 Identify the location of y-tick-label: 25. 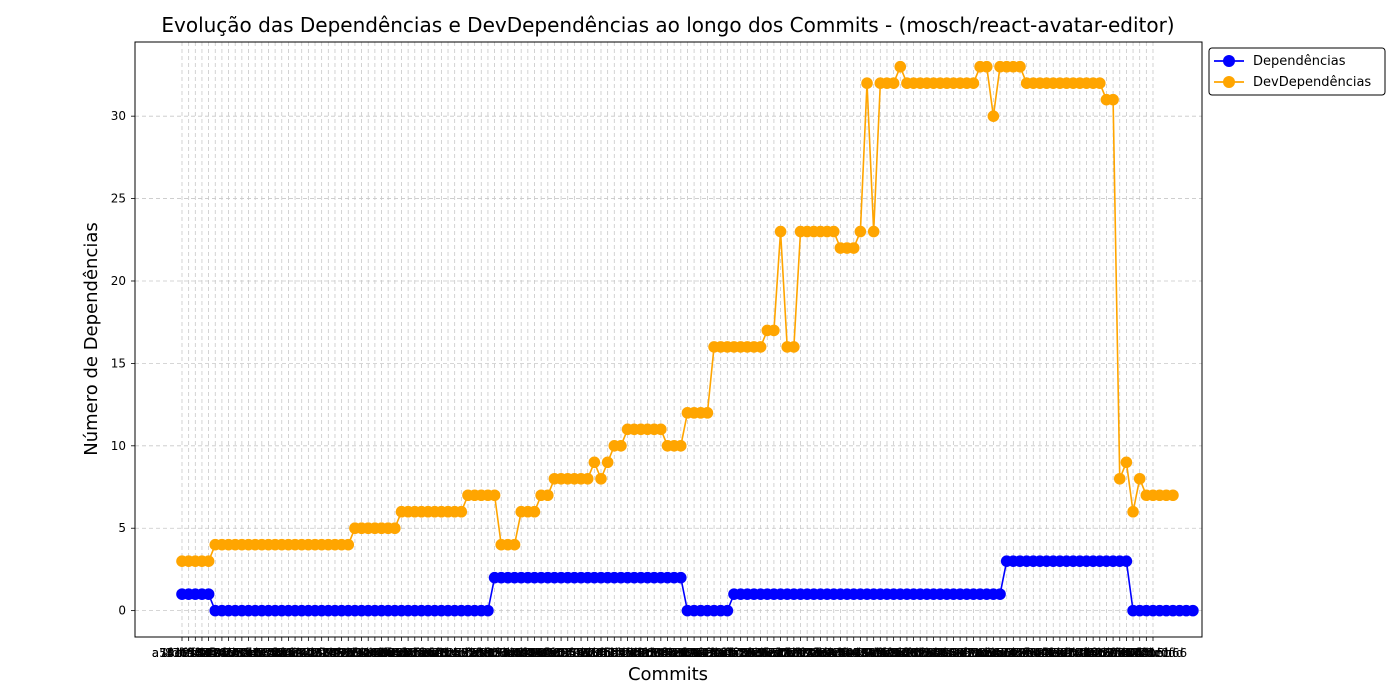
(118, 199).